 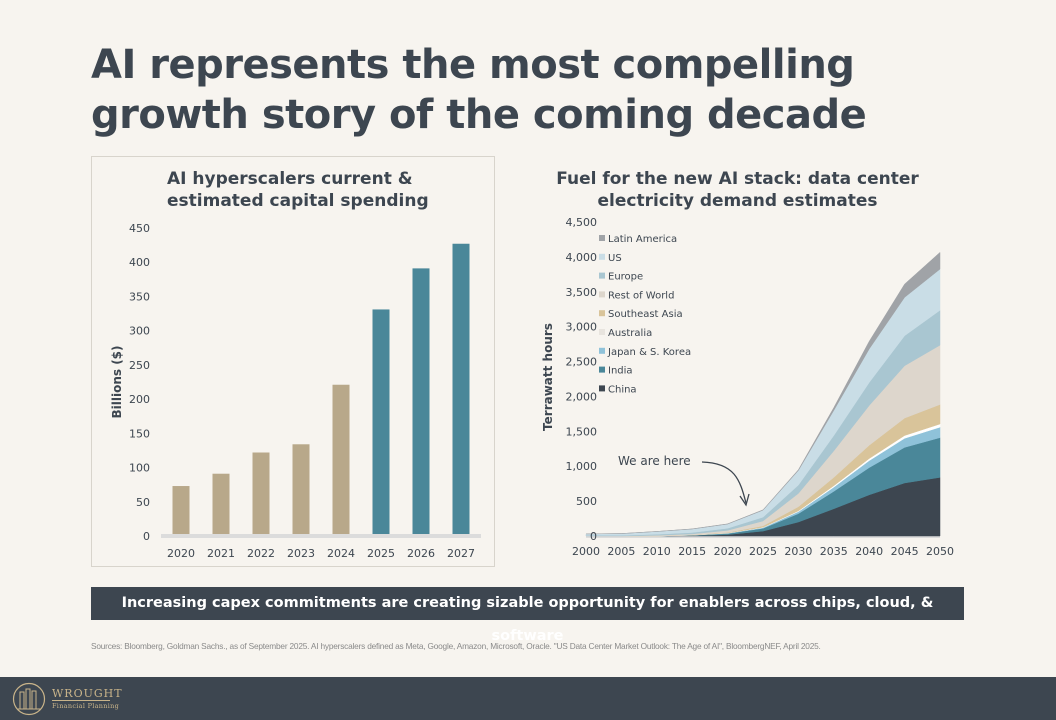 What do you see at coordinates (221, 553) in the screenshot?
I see `x-tick-label: 2021` at bounding box center [221, 553].